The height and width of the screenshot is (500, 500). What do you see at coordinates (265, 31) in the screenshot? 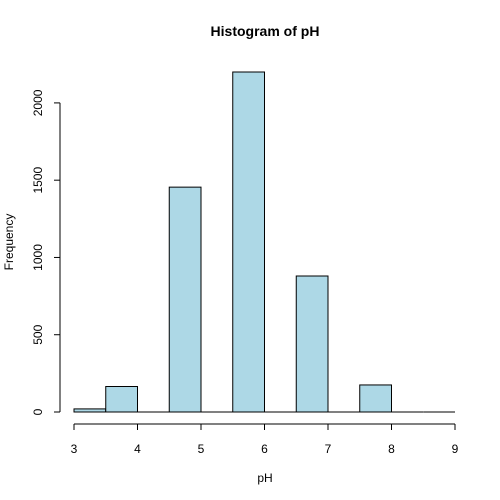
I see `chart-title: Histogram of pH` at bounding box center [265, 31].